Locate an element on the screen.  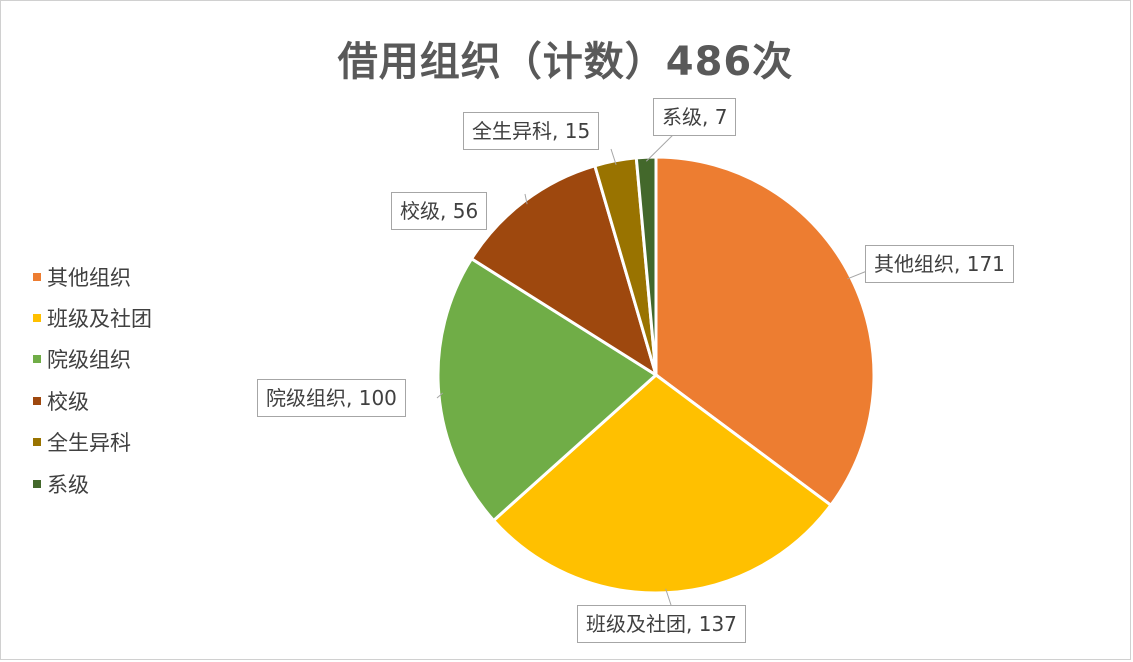
legend: 其他组织 班级及社团 院级组织 校级 全生异科 系级 is located at coordinates (92, 380).